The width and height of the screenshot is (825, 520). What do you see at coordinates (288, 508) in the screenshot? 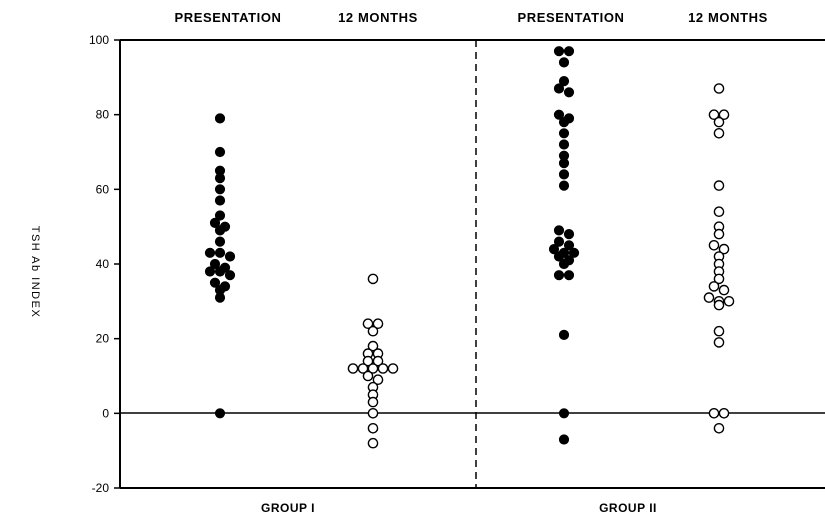
I see `group-label-1: GROUP I` at bounding box center [288, 508].